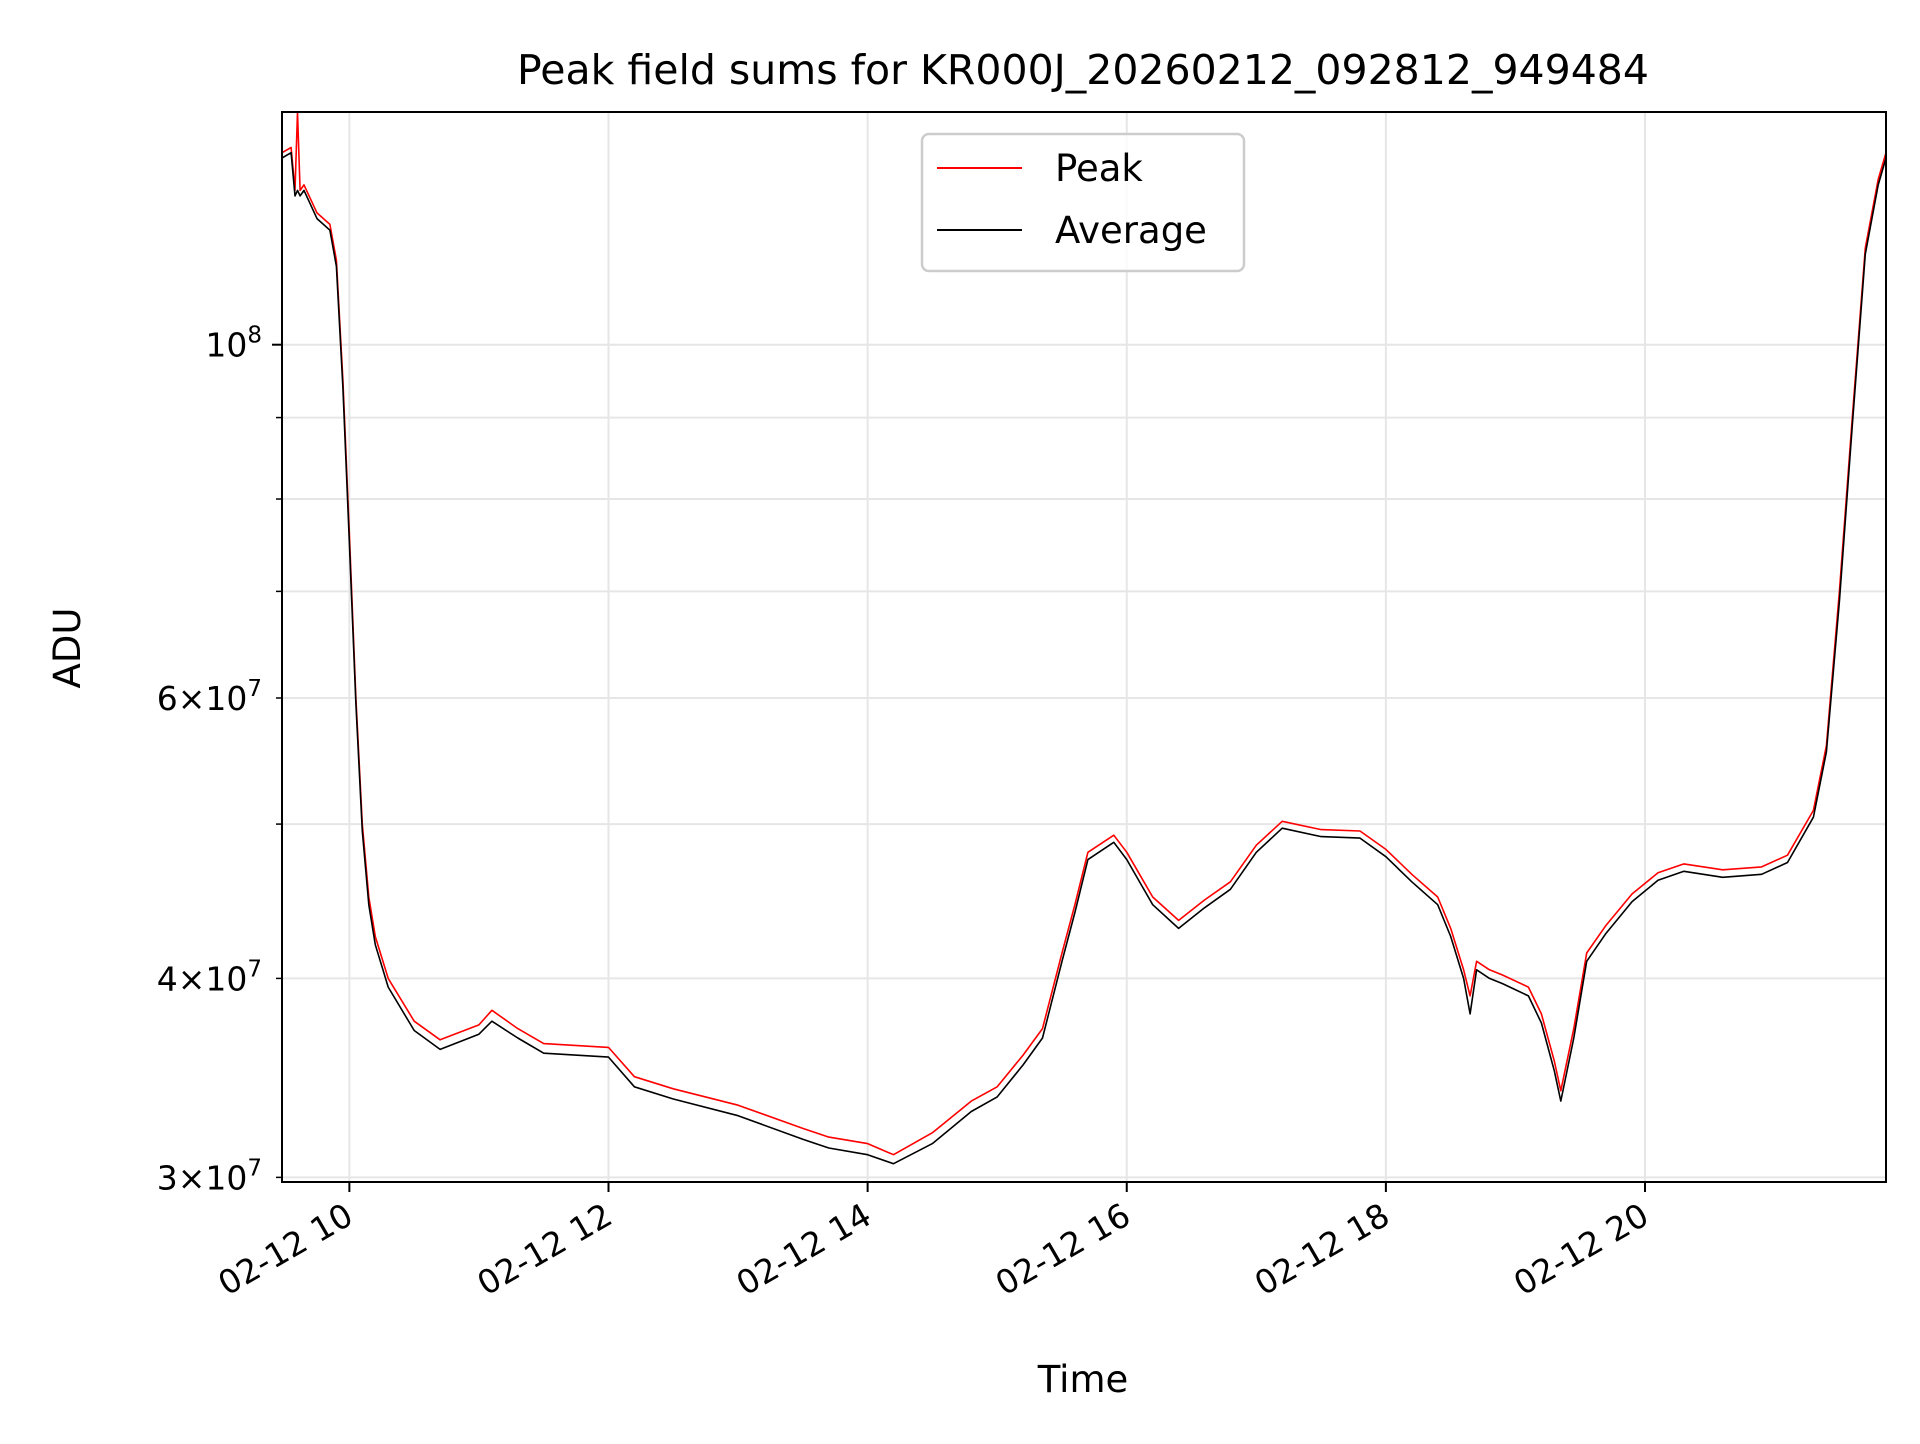  Describe the element at coordinates (1083, 202) in the screenshot. I see `legend: Peak Average` at that location.